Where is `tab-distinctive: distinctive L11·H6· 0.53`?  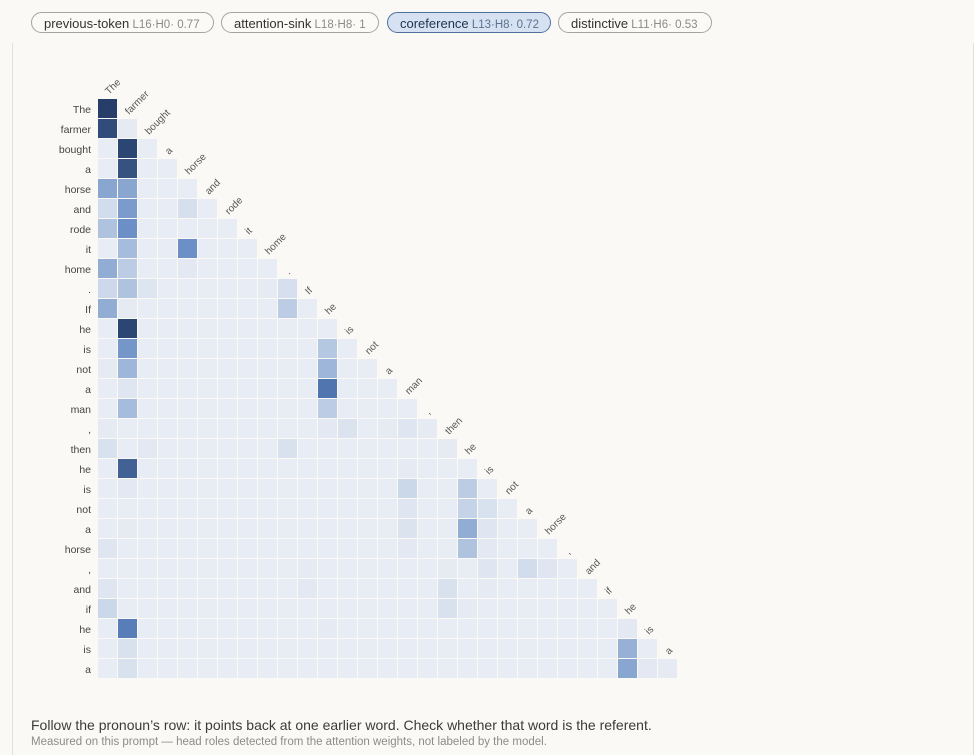
tab-distinctive: distinctive L11·H6· 0.53 is located at coordinates (635, 22).